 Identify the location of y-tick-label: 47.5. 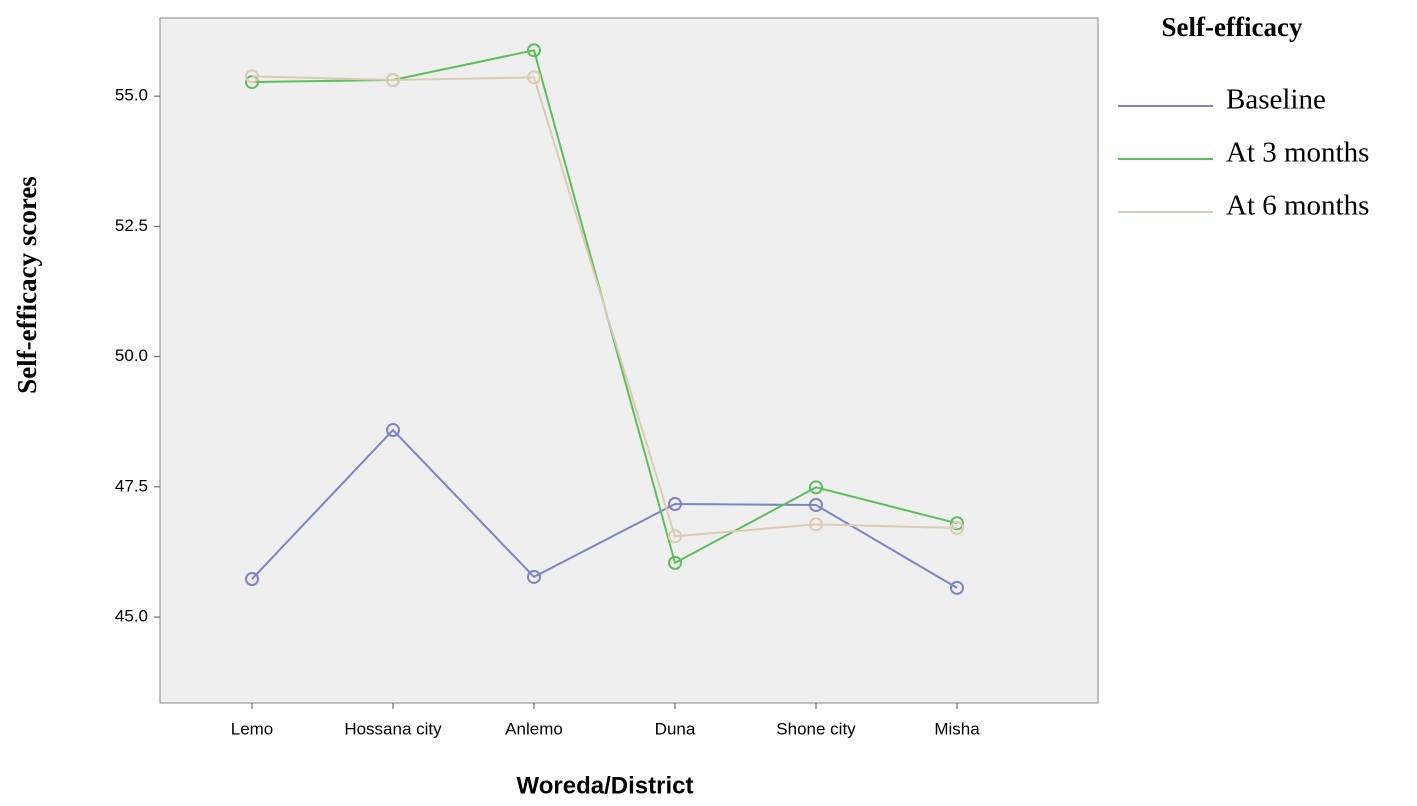
(131, 485).